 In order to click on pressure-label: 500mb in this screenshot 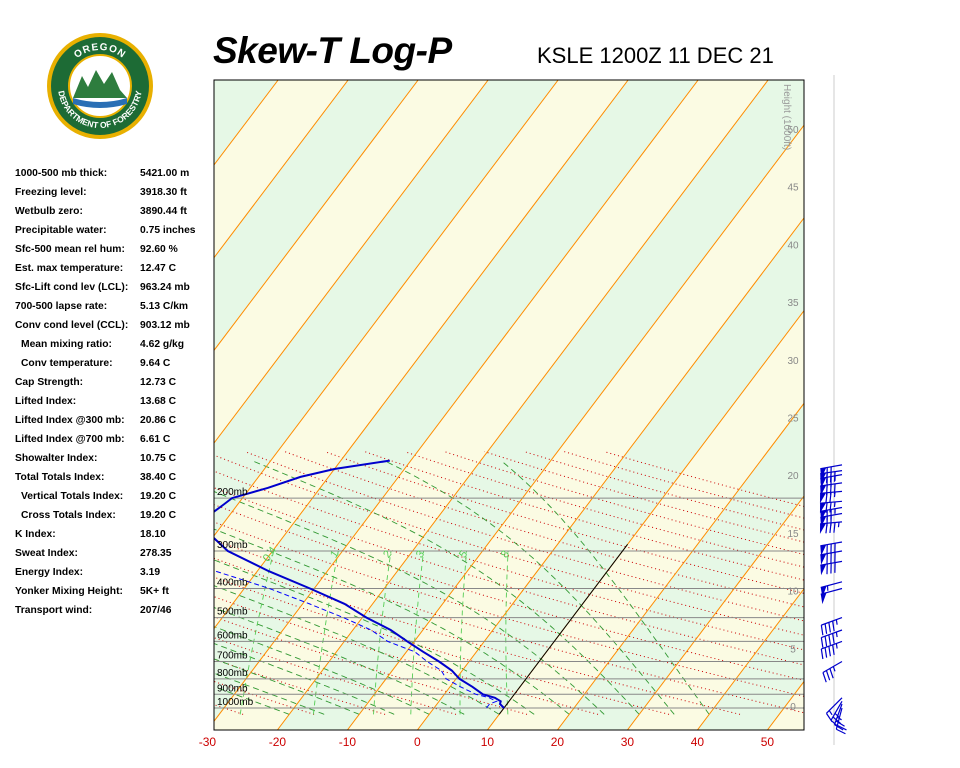, I will do `click(232, 612)`.